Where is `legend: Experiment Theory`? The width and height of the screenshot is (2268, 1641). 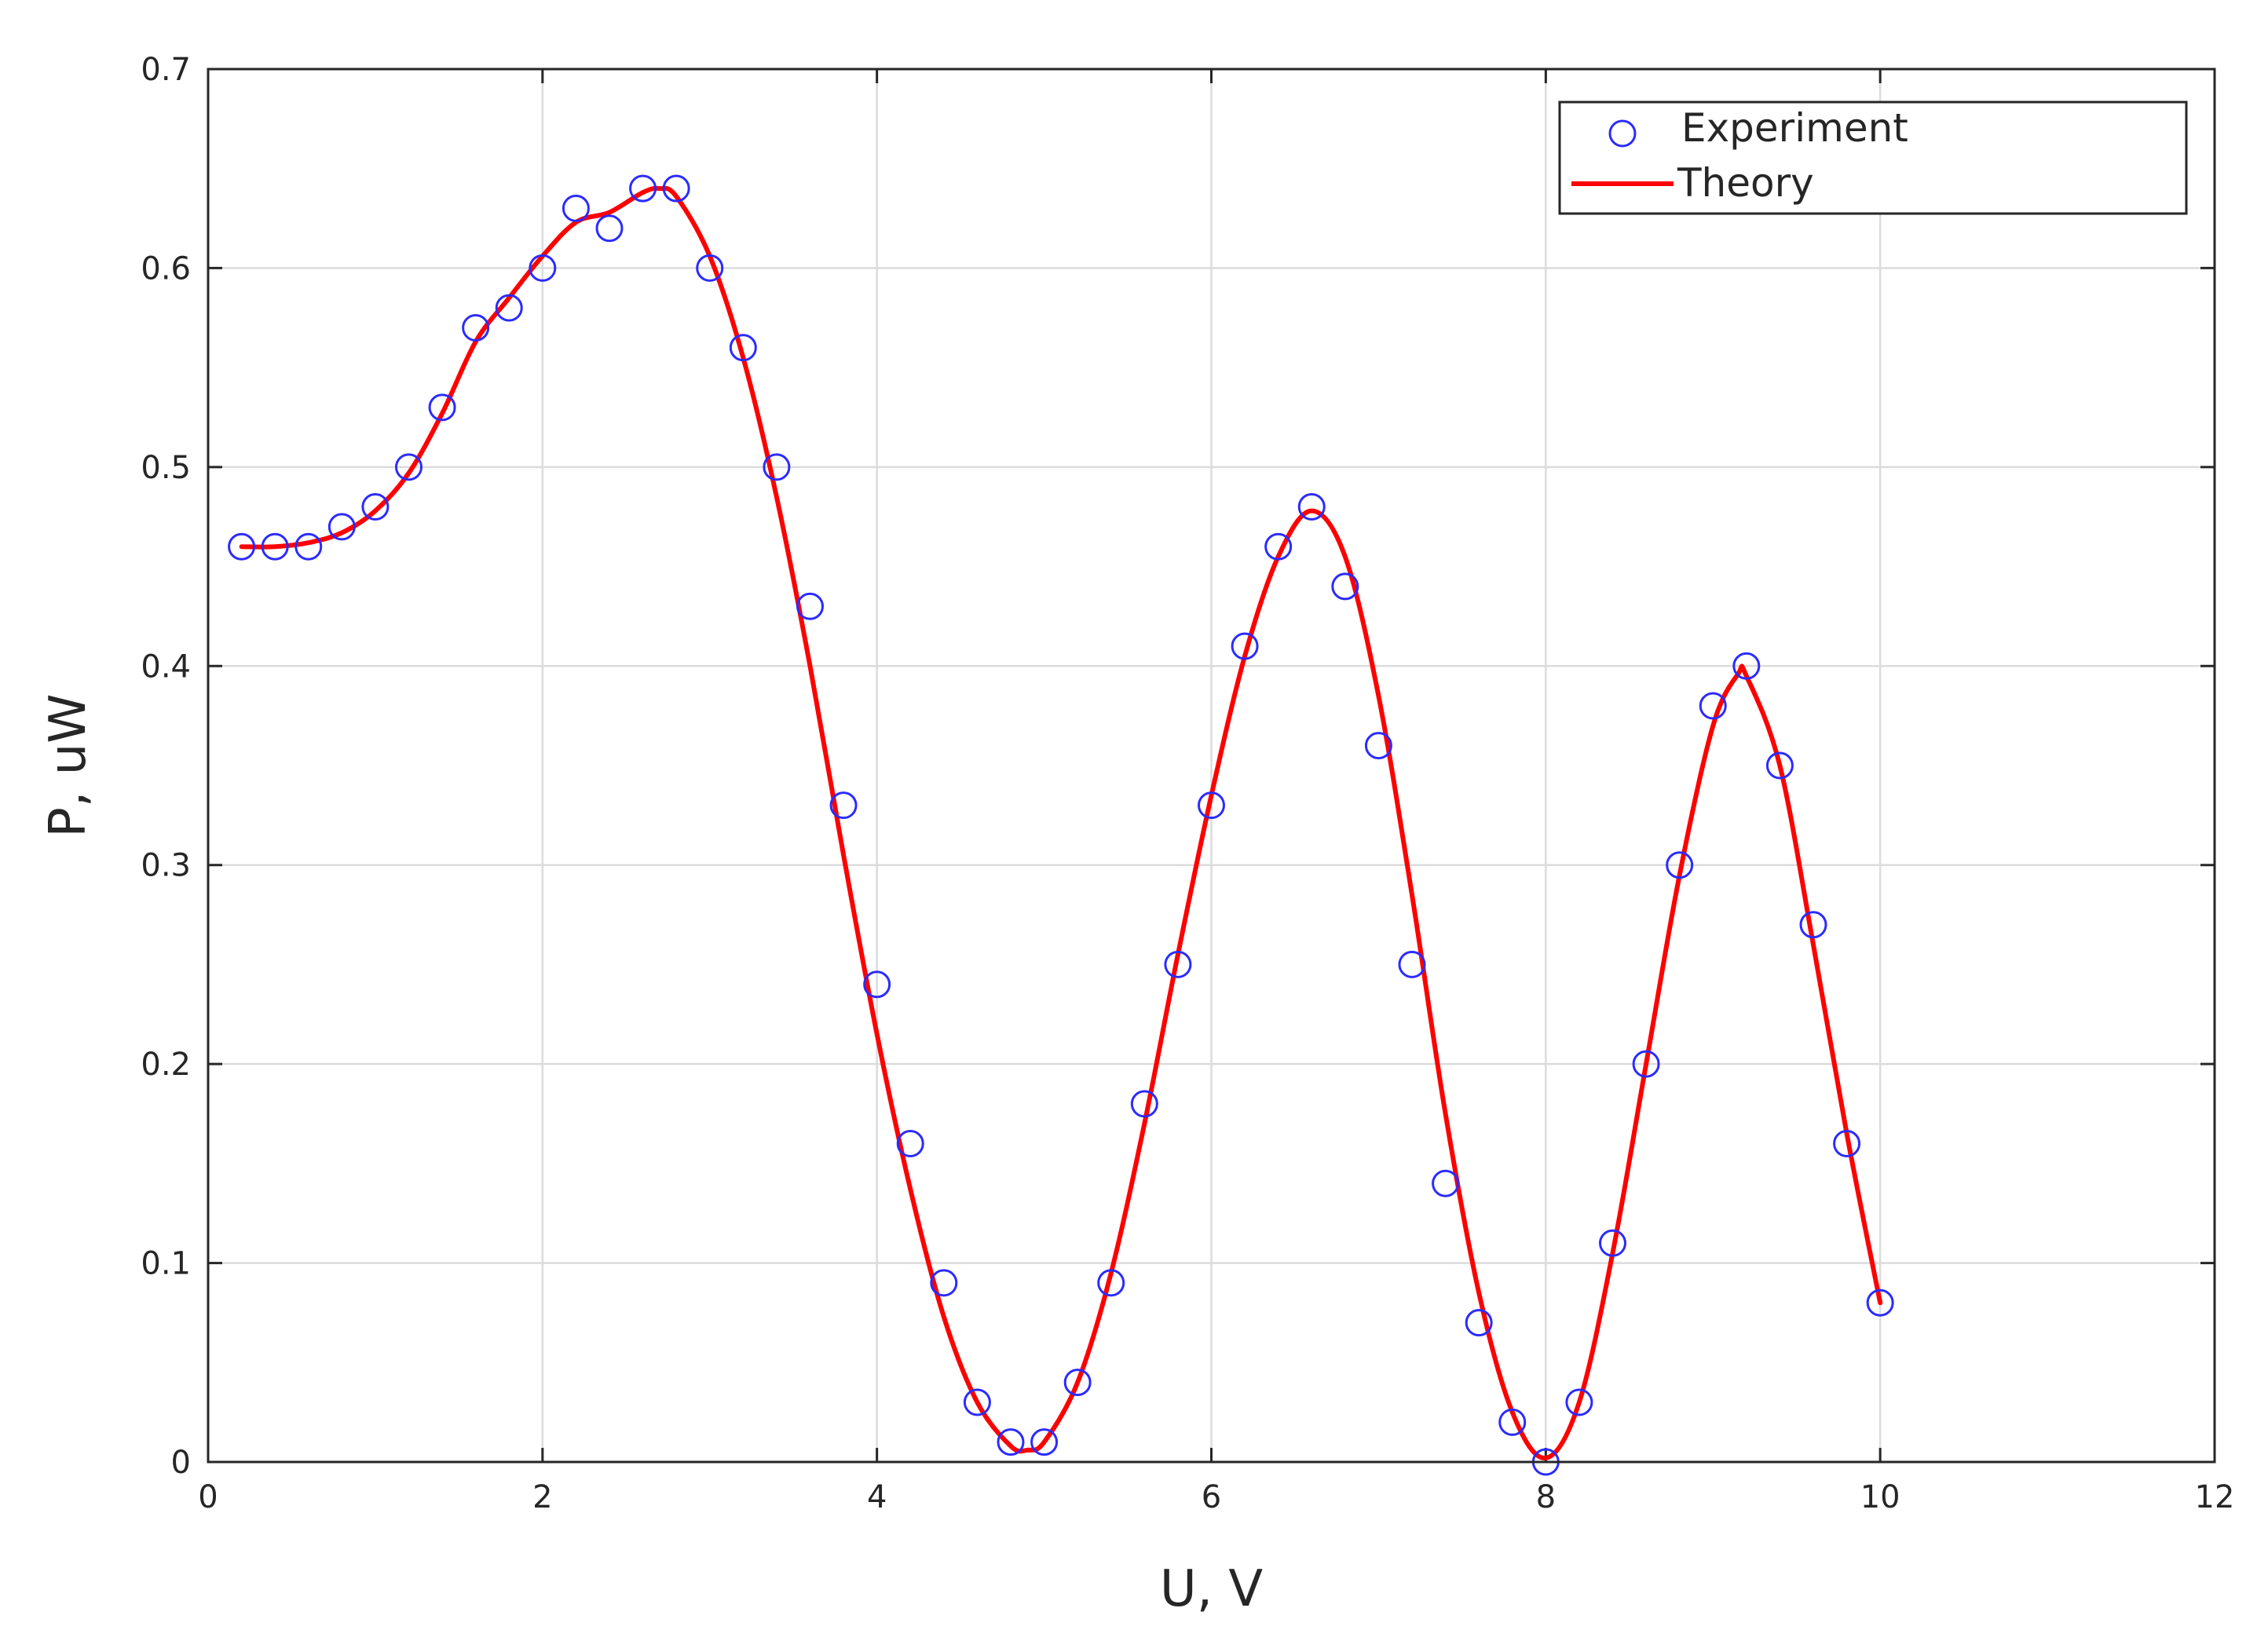
legend: Experiment Theory is located at coordinates (1873, 158).